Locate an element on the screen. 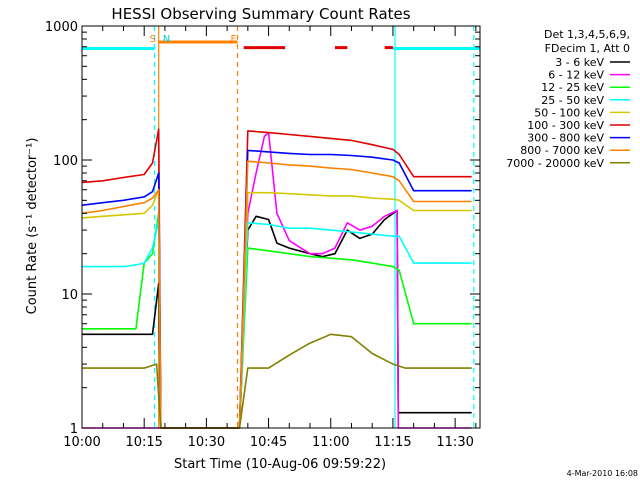 Image resolution: width=640 pixels, height=480 pixels. x-tick-label: 10:45 is located at coordinates (268, 442).